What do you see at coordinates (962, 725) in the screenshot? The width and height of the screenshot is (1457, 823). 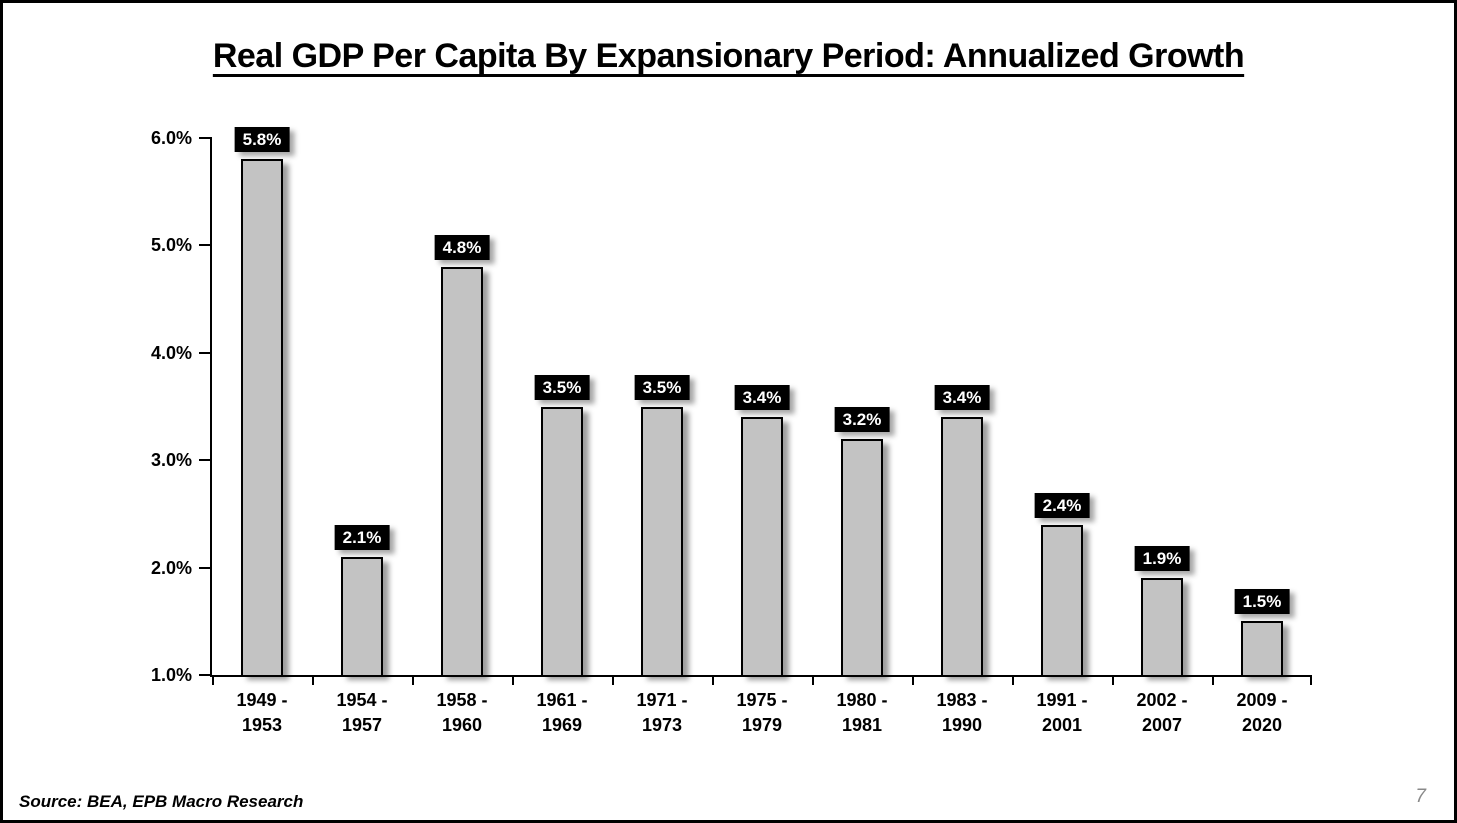 I see `category-line-2: 1990` at bounding box center [962, 725].